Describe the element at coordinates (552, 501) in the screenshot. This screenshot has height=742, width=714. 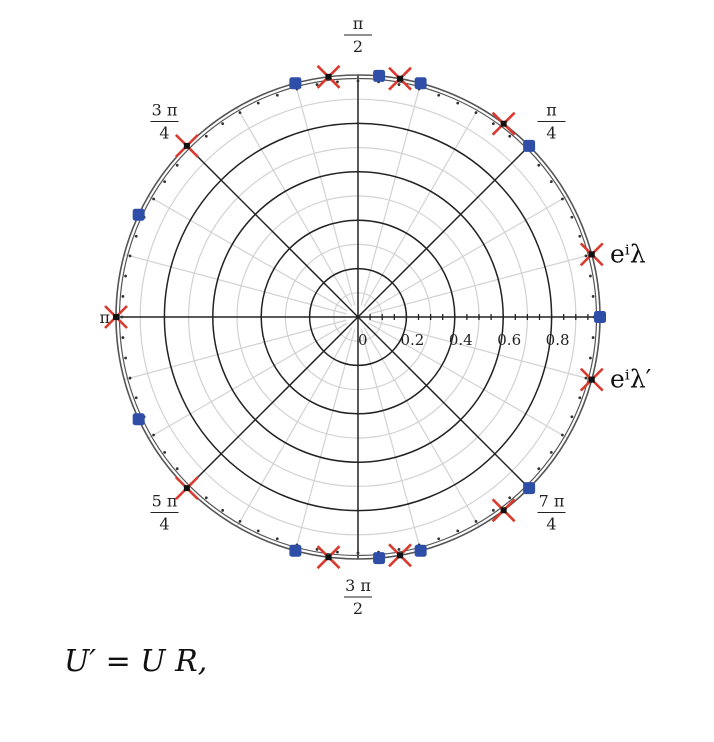
I see `angle-label-numerator: 7 π` at that location.